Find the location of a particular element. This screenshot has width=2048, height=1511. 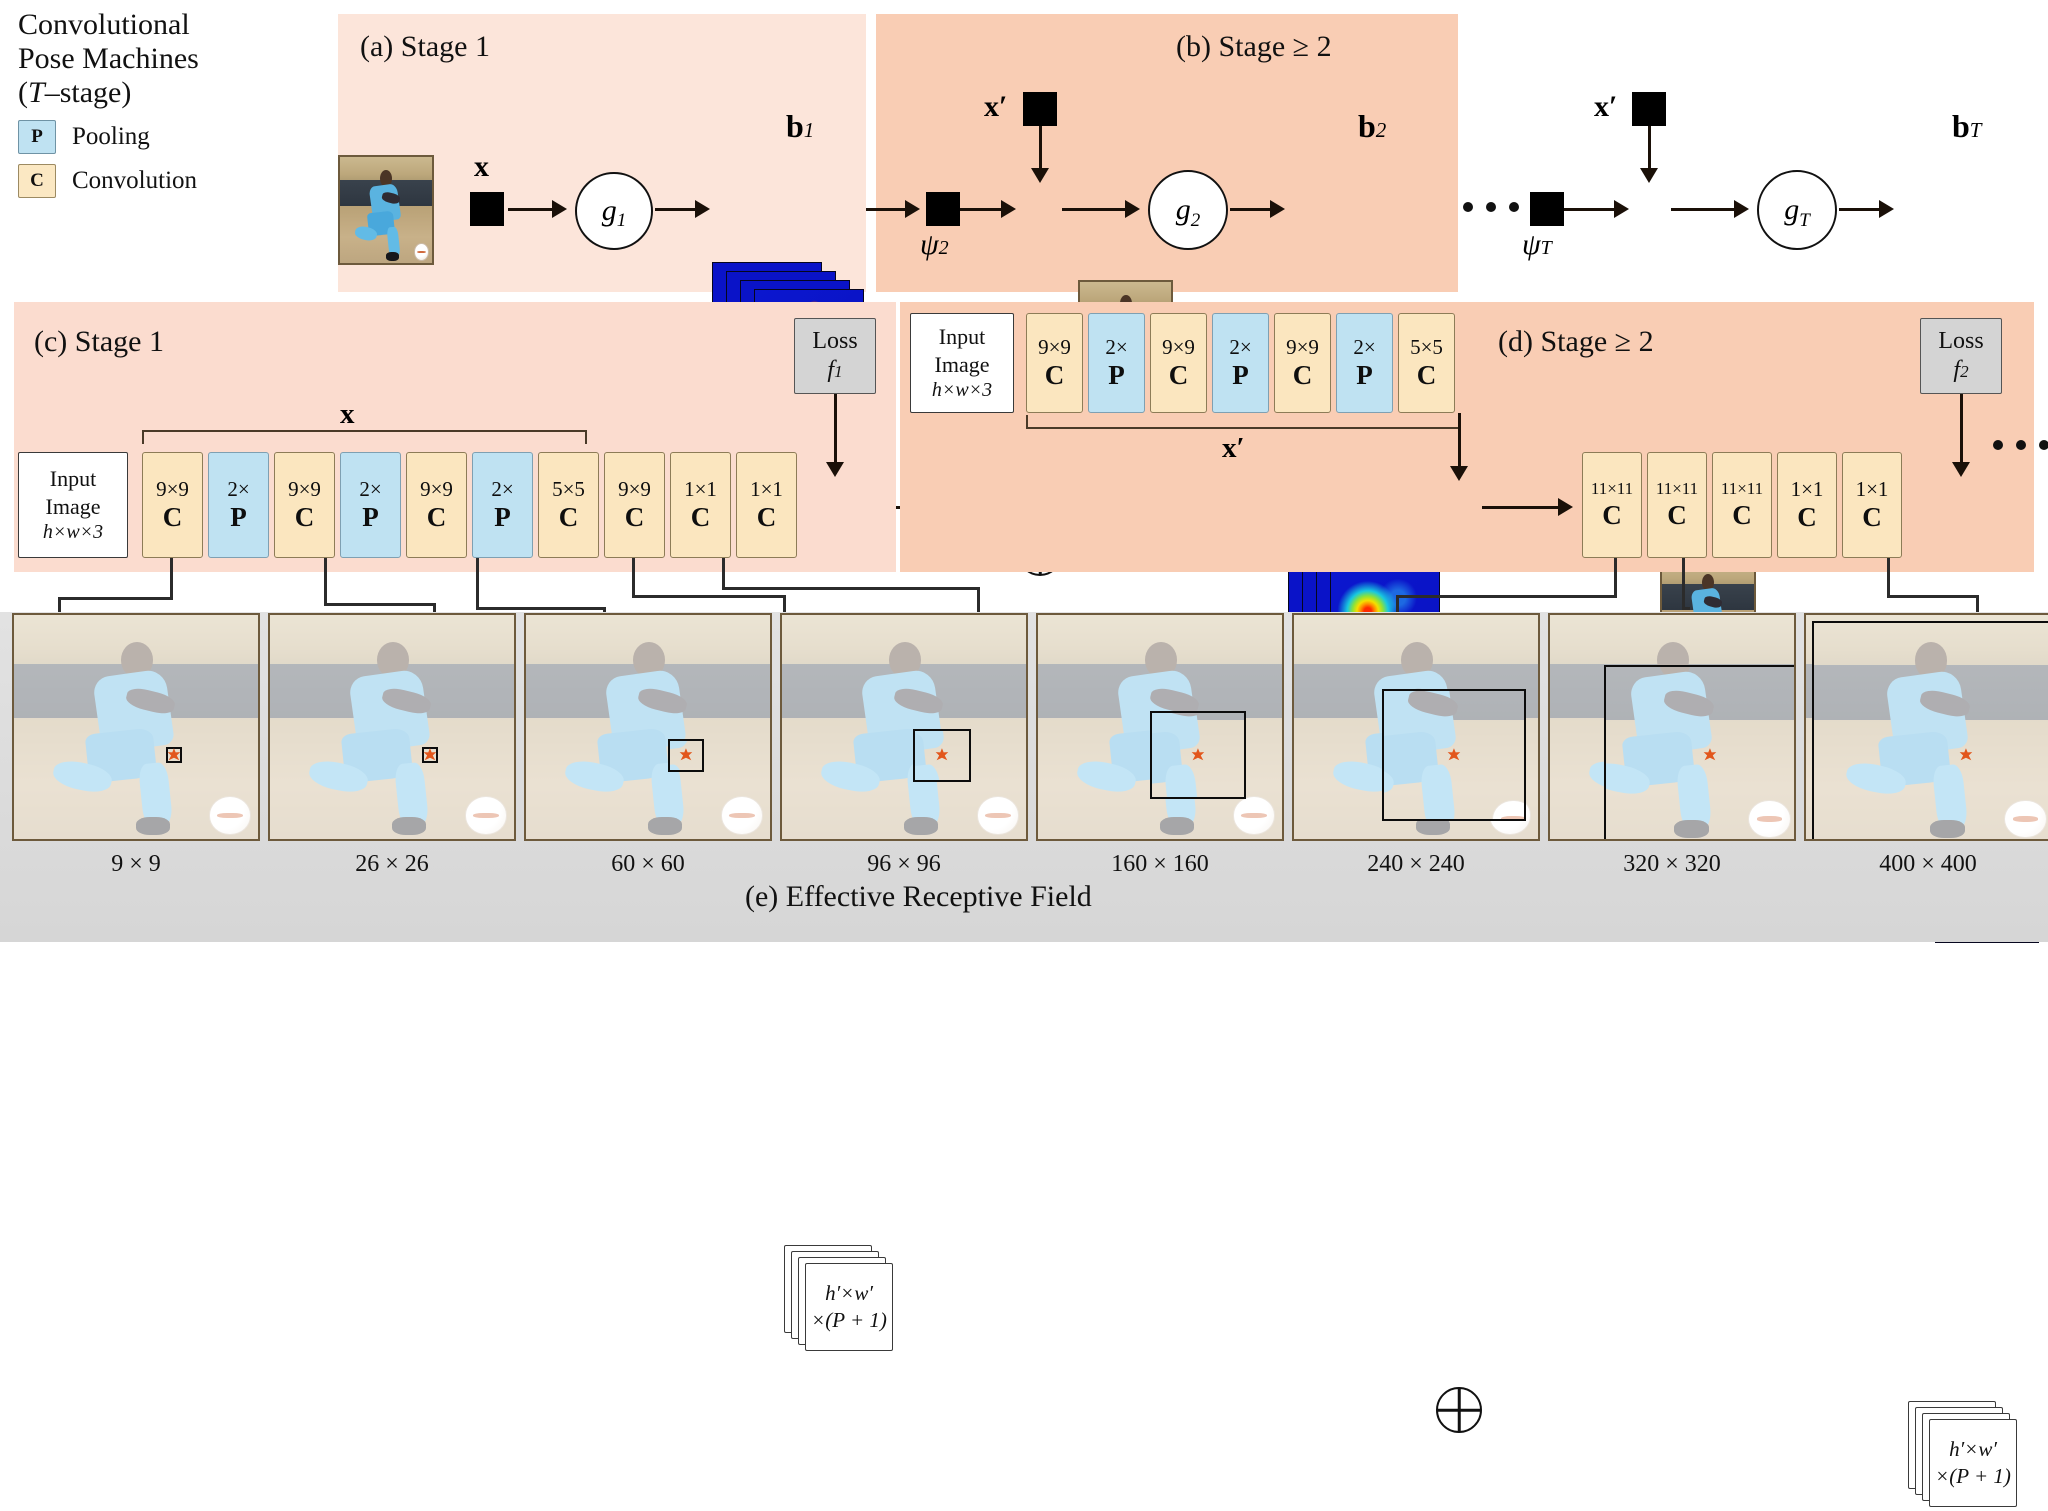

title-line-3: (T–stage) is located at coordinates (75, 92).